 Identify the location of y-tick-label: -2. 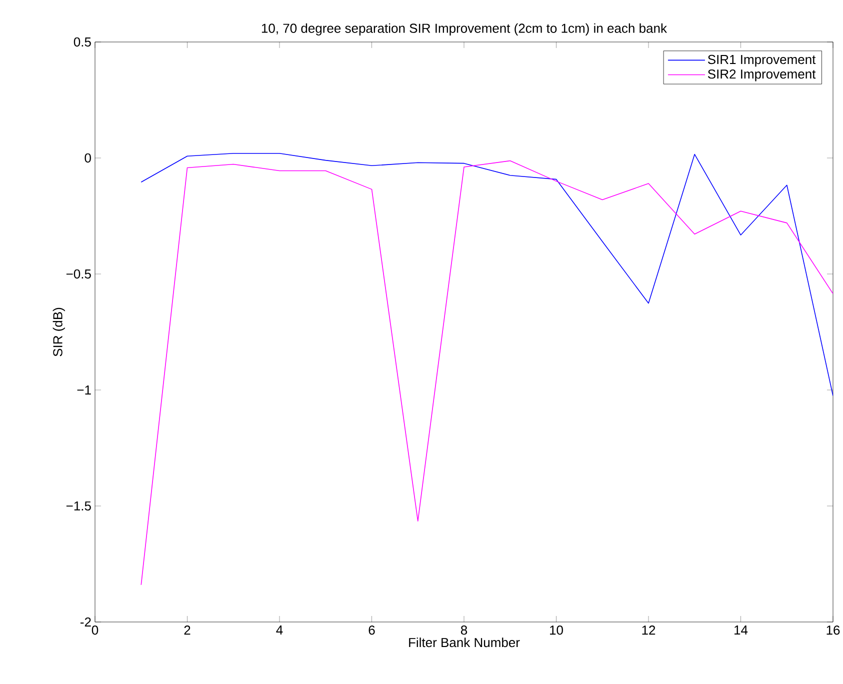
(85, 622).